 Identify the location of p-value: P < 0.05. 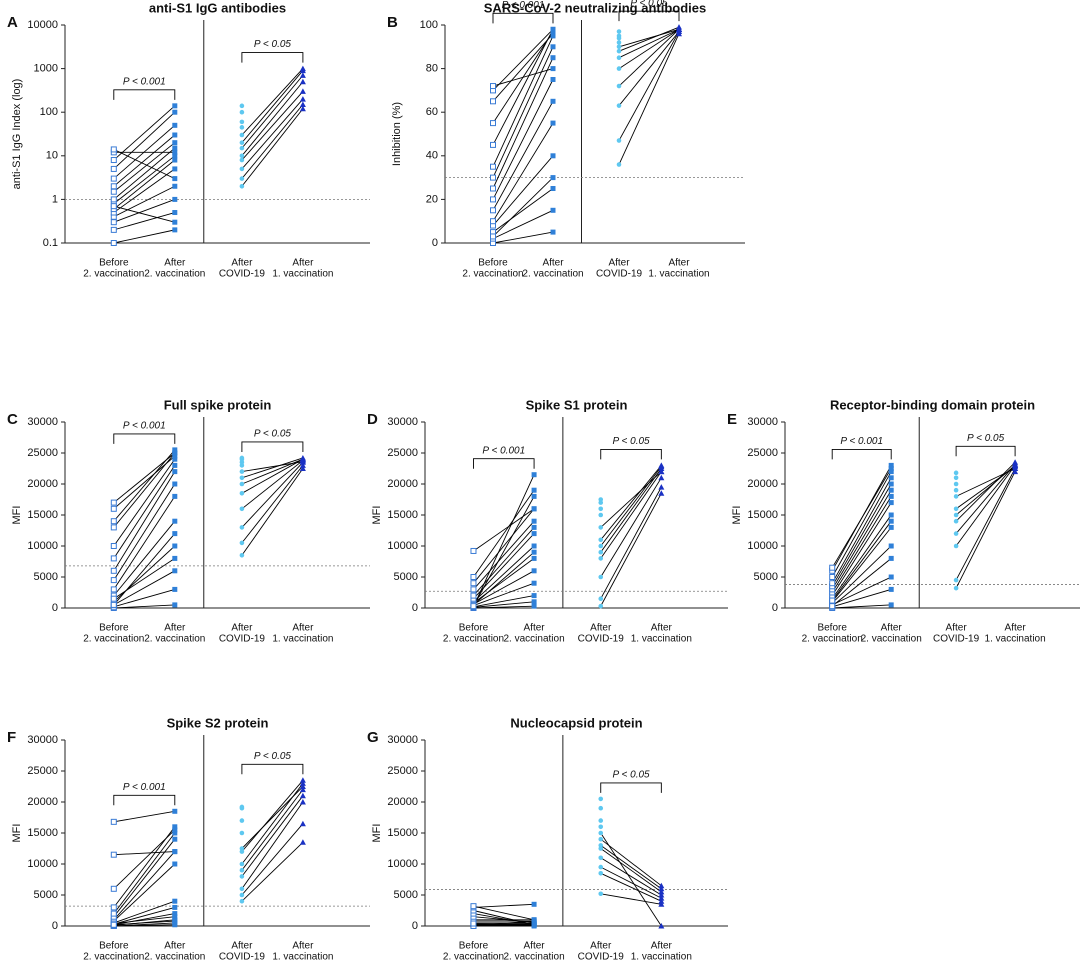
(986, 438).